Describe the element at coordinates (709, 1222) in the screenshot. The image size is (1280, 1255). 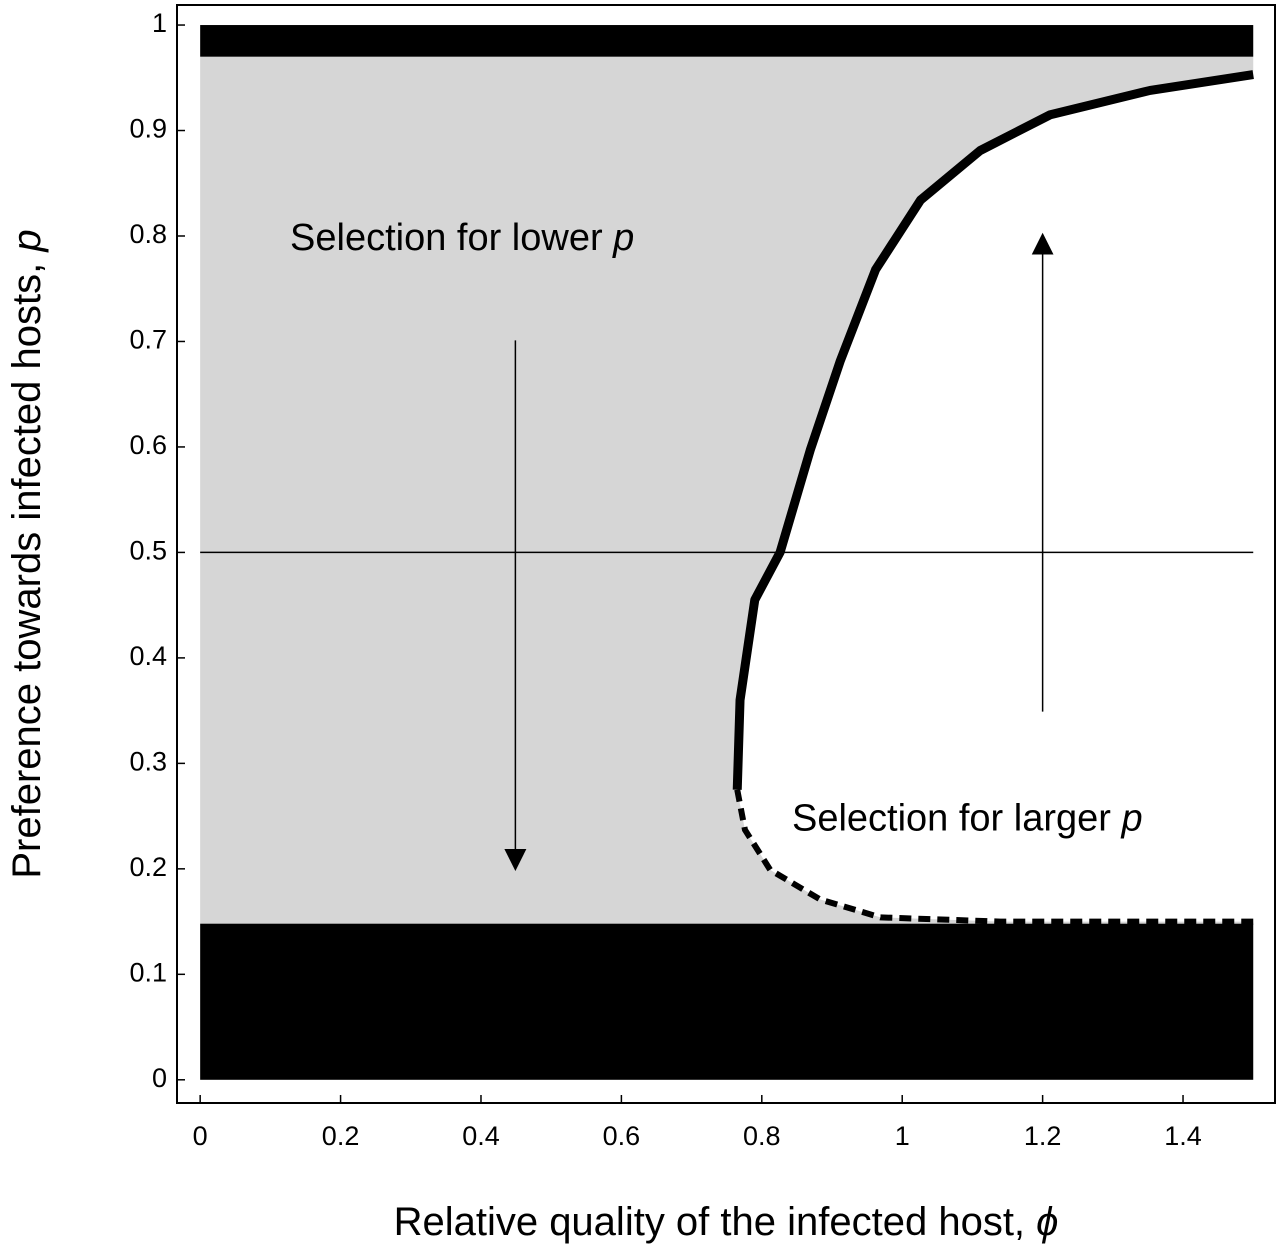
I see `x-axis-label-text: Relative quality of the infected host,` at that location.